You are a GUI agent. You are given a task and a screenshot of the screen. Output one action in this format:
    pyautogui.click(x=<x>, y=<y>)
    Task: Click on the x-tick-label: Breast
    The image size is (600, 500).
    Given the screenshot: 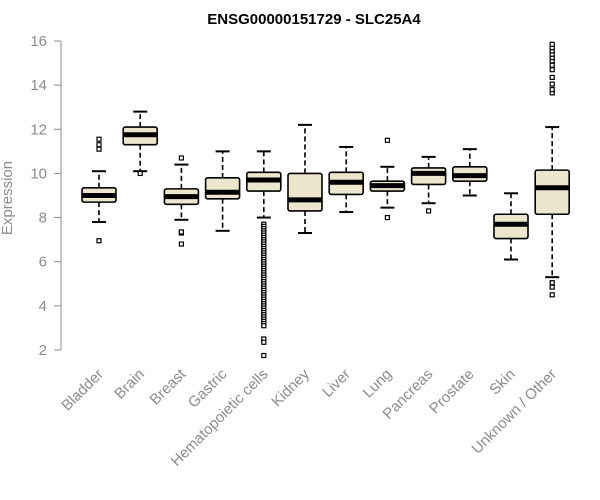 What is the action you would take?
    pyautogui.click(x=168, y=386)
    